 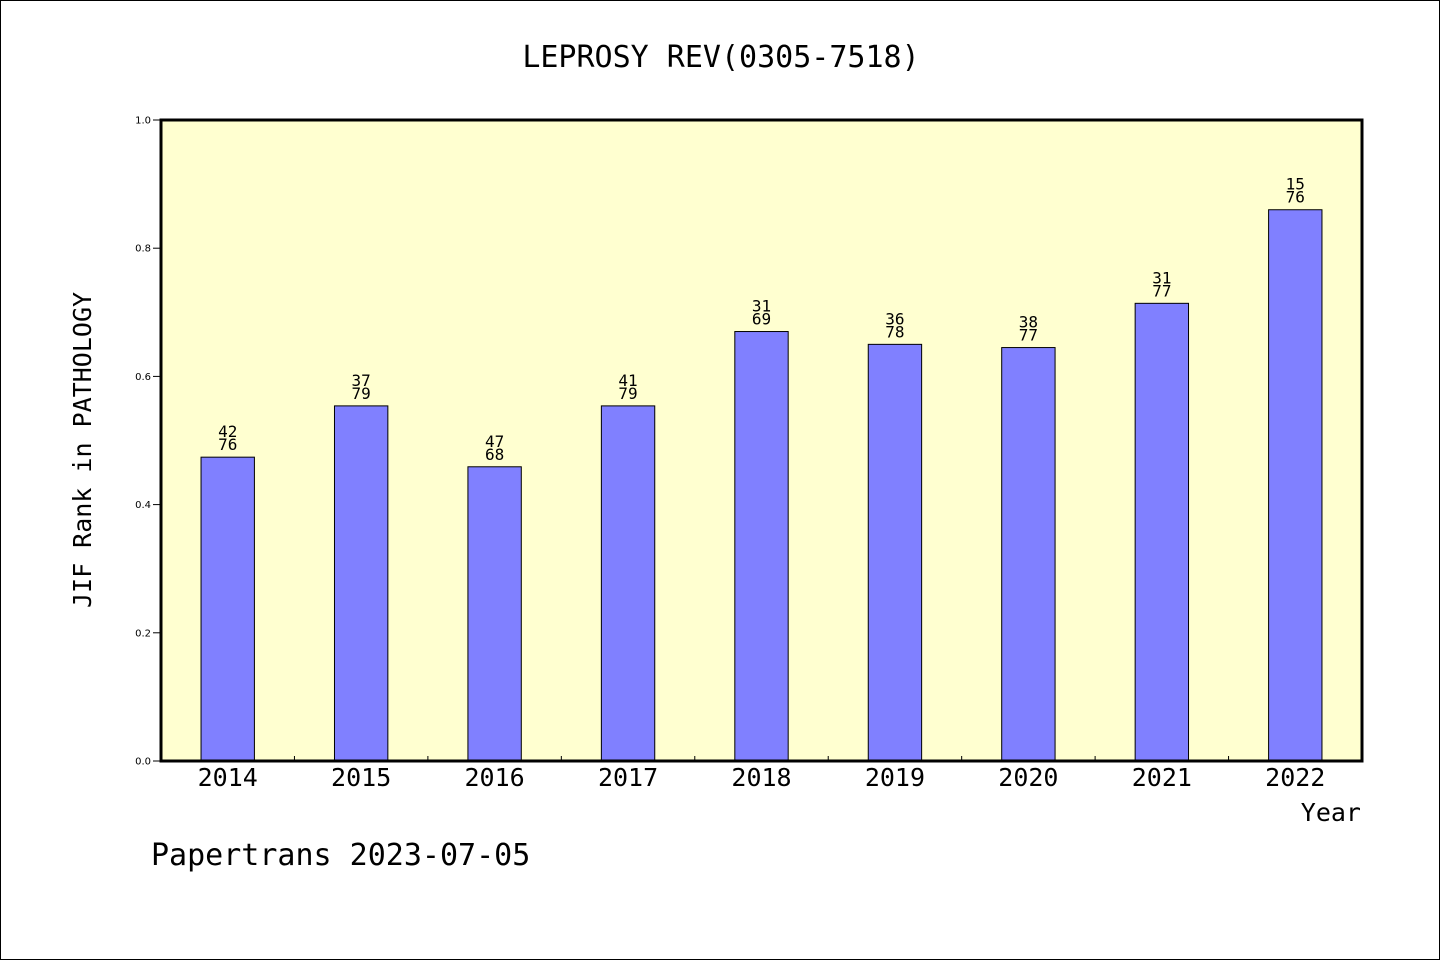 What do you see at coordinates (227, 609) in the screenshot?
I see `bar-2014` at bounding box center [227, 609].